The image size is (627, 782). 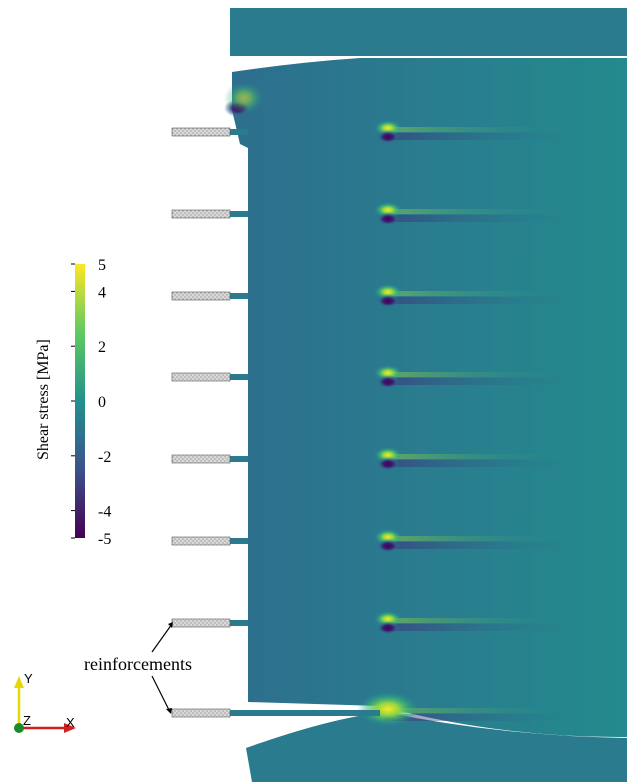 What do you see at coordinates (102, 265) in the screenshot?
I see `colorbar-tick-label: 5` at bounding box center [102, 265].